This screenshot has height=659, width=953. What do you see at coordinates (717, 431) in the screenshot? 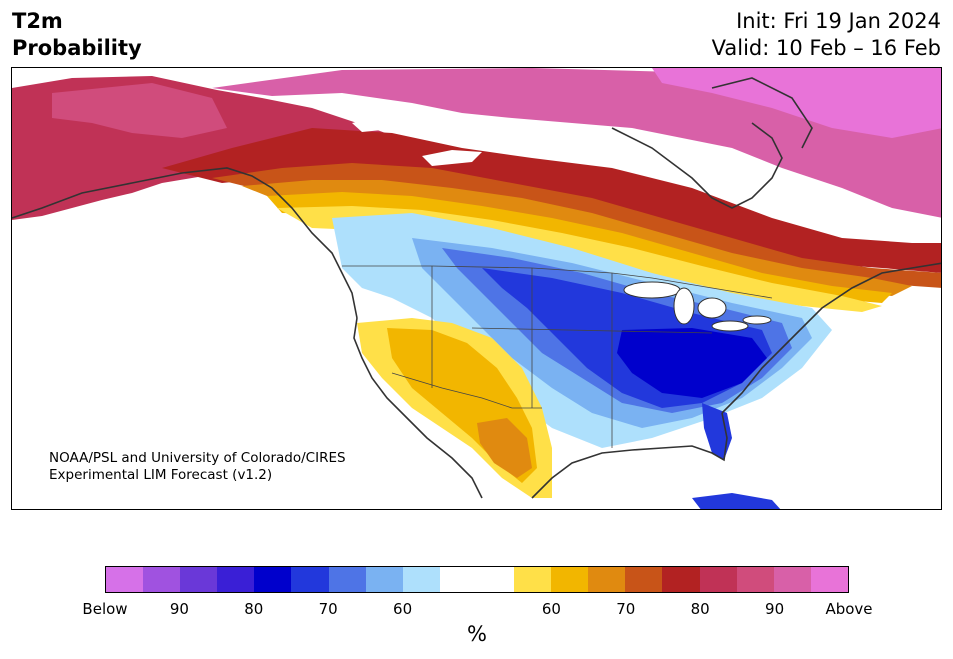
I see `florida-cold` at bounding box center [717, 431].